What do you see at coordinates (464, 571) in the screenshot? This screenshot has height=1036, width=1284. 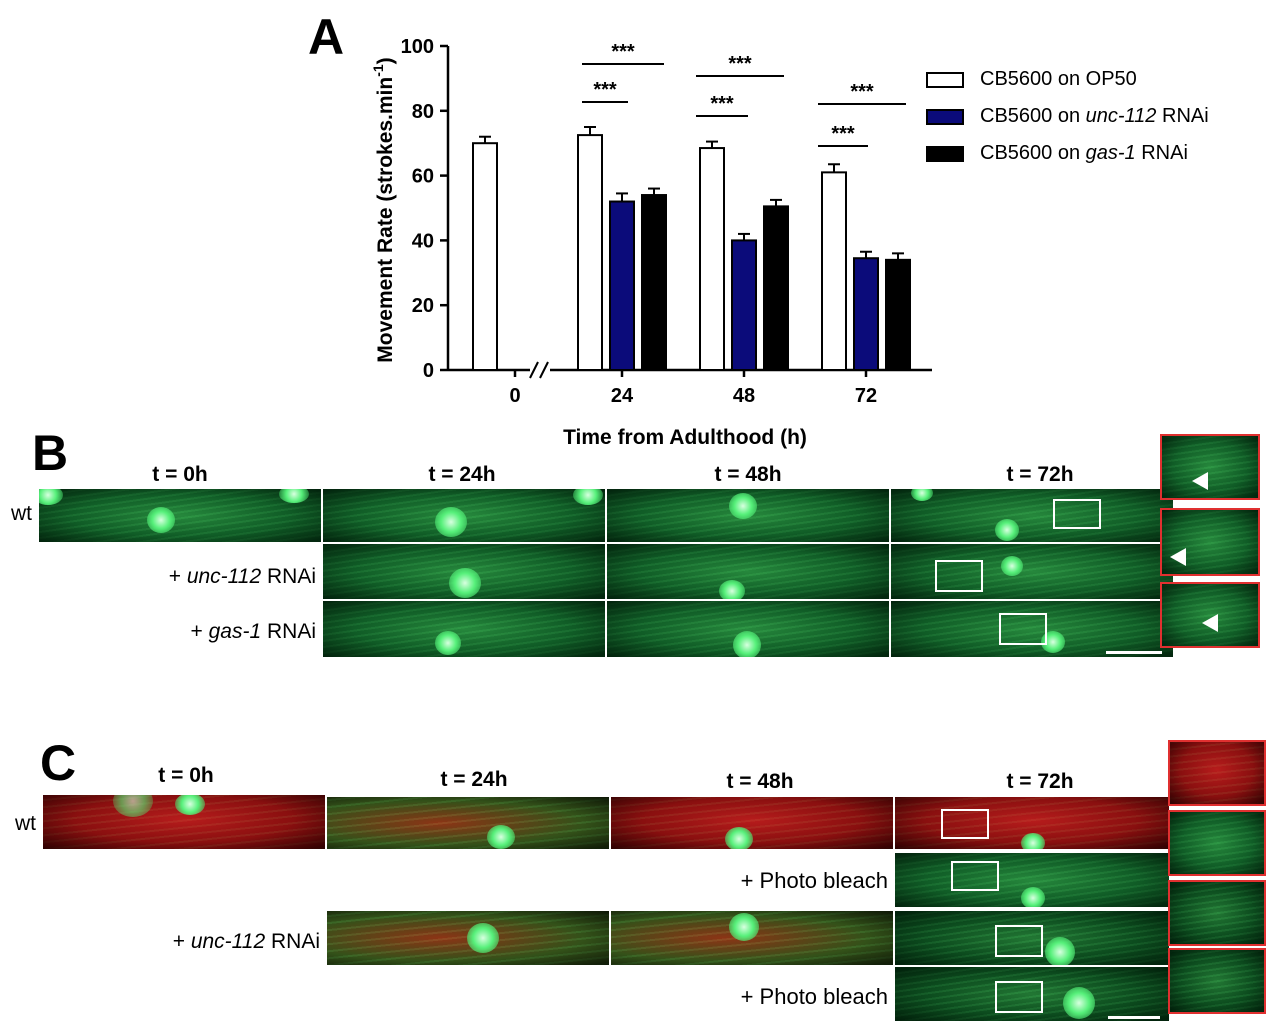 I see `micrograph-b-unc112-24h` at bounding box center [464, 571].